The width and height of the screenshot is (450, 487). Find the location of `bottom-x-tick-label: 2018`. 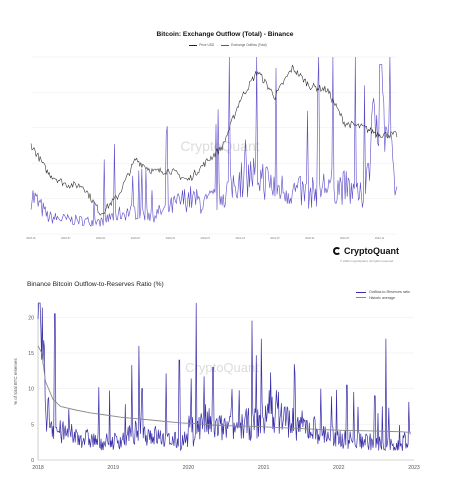

bottom-x-tick-label: 2018 is located at coordinates (38, 468).